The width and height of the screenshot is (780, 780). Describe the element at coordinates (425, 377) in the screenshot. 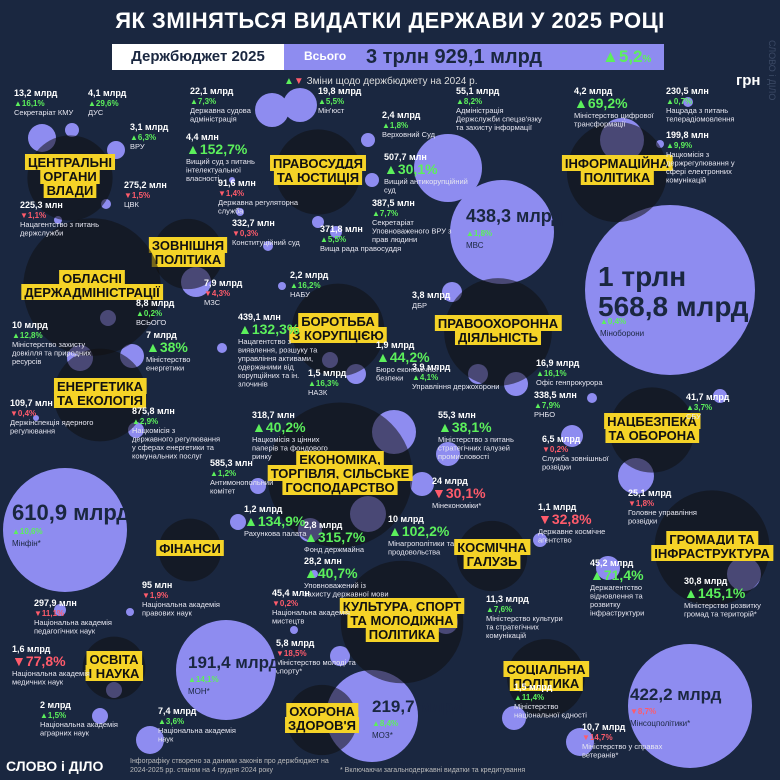

I see `item-change: ▲4,1%` at that location.